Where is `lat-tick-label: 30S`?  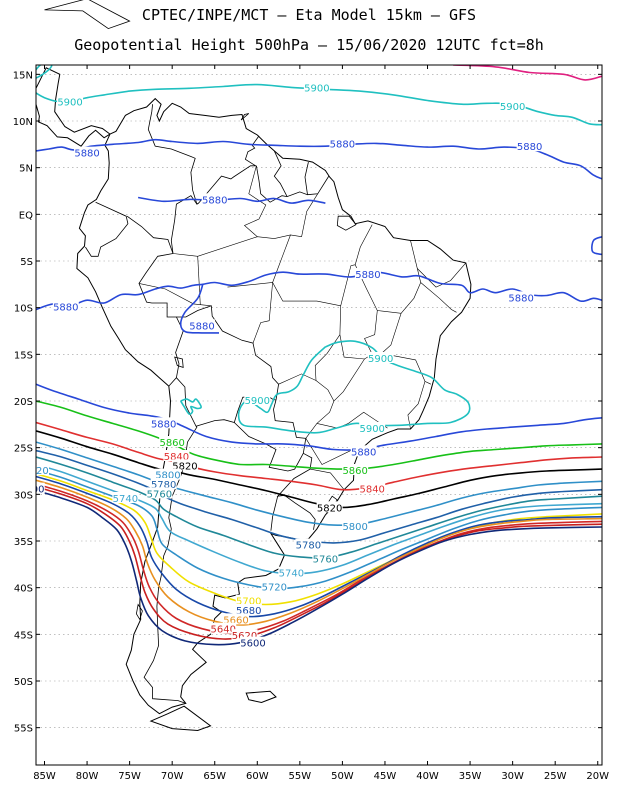
lat-tick-label: 30S is located at coordinates (23, 495).